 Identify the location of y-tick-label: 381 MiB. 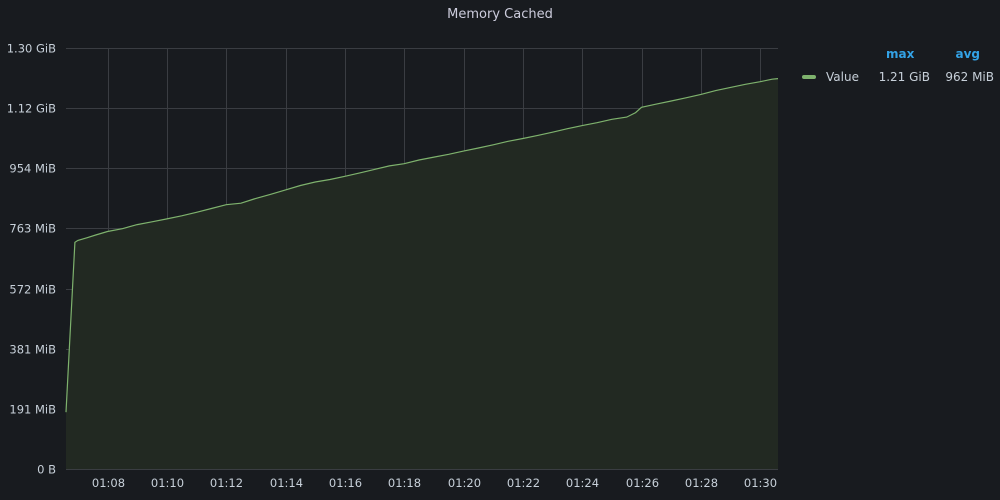
(32, 350).